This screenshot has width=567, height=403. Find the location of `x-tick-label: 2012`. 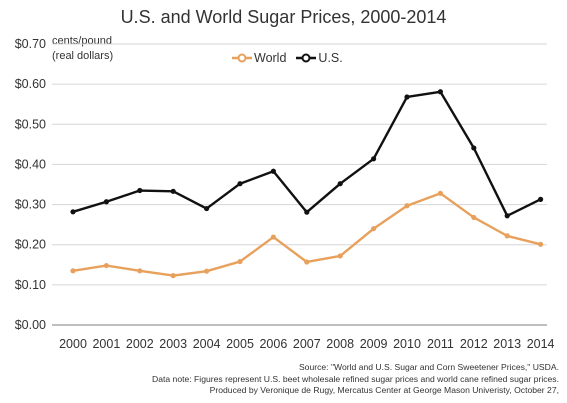

x-tick-label: 2012 is located at coordinates (474, 344).